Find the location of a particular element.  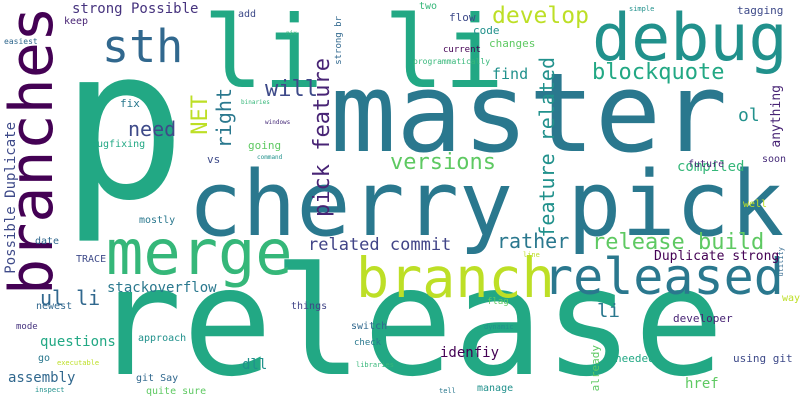

word-mode: mode is located at coordinates (27, 327).